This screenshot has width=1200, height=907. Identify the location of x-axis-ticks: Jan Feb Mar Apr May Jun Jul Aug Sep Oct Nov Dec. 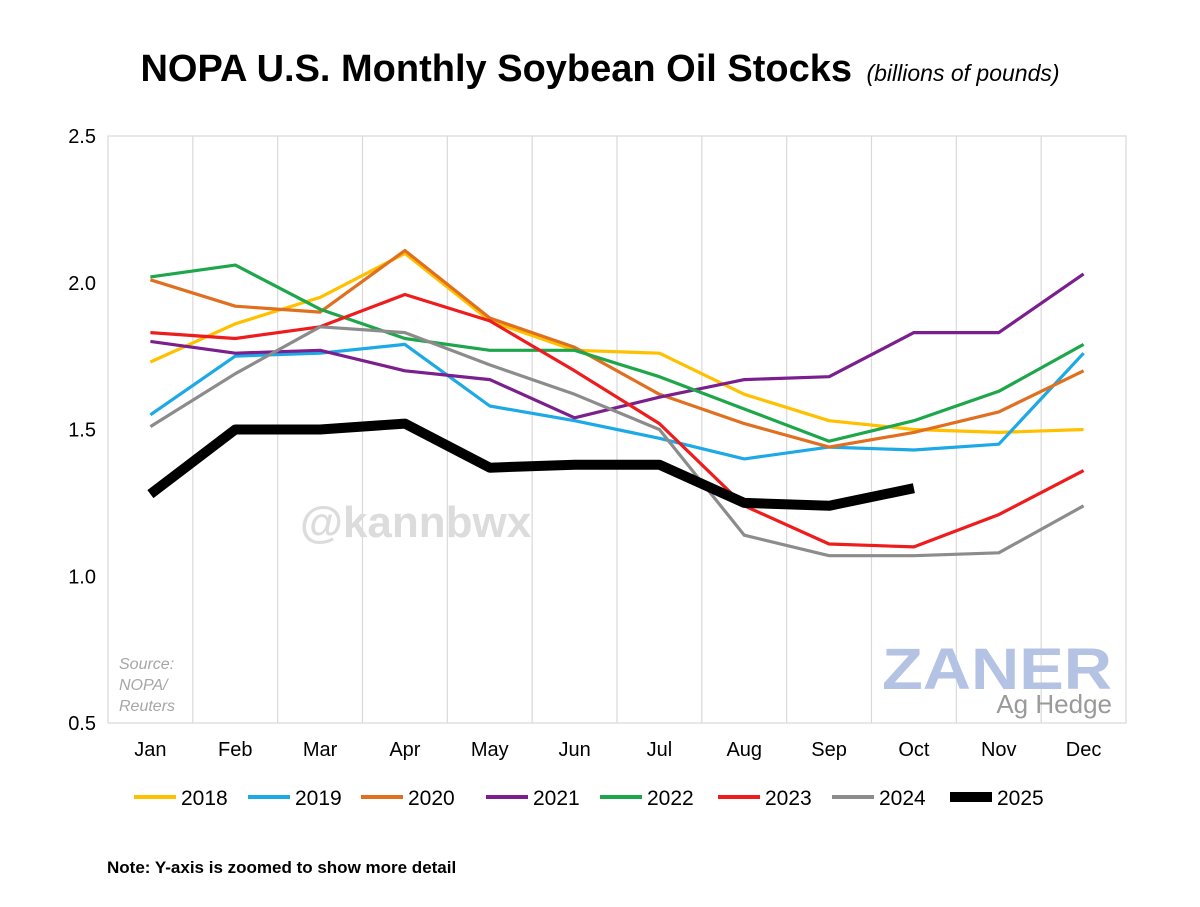
(617, 750).